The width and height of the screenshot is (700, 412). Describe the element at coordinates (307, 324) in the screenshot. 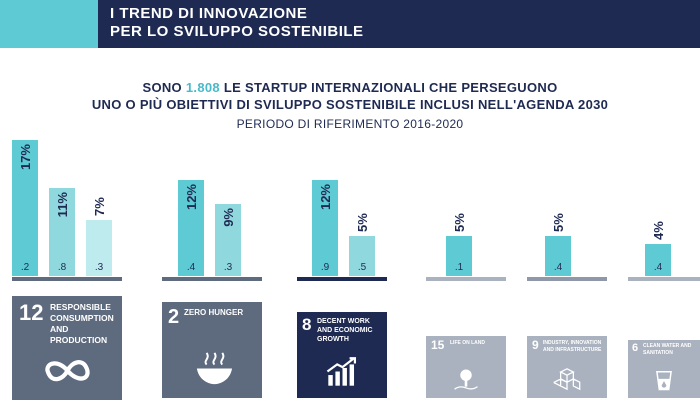

I see `sdg-goal-number: 8` at that location.